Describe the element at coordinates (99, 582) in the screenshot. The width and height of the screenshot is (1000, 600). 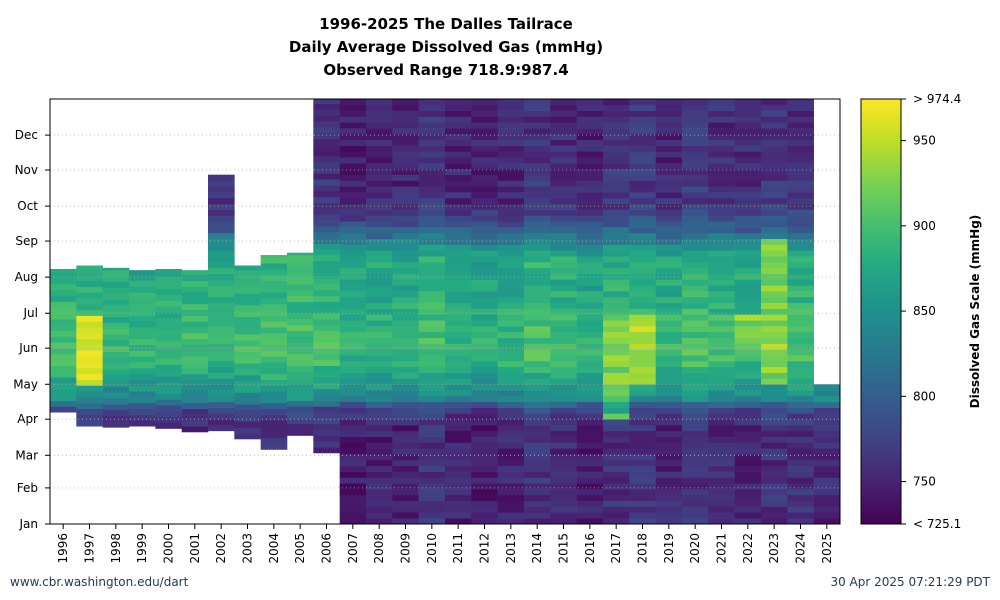
I see `source-url-link: www.cbr.washington.edu/dart` at that location.